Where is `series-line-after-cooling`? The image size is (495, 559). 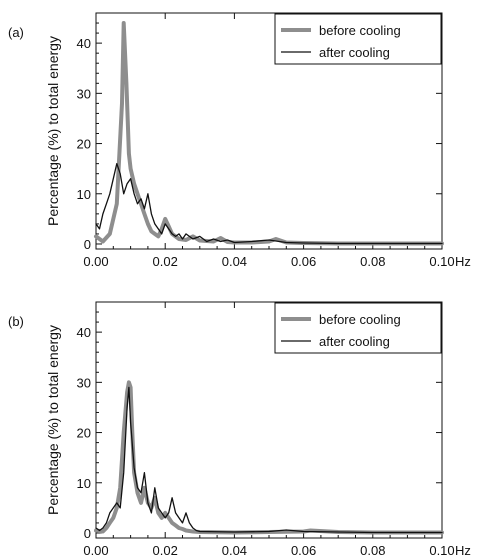 series-line-after-cooling is located at coordinates (269, 203).